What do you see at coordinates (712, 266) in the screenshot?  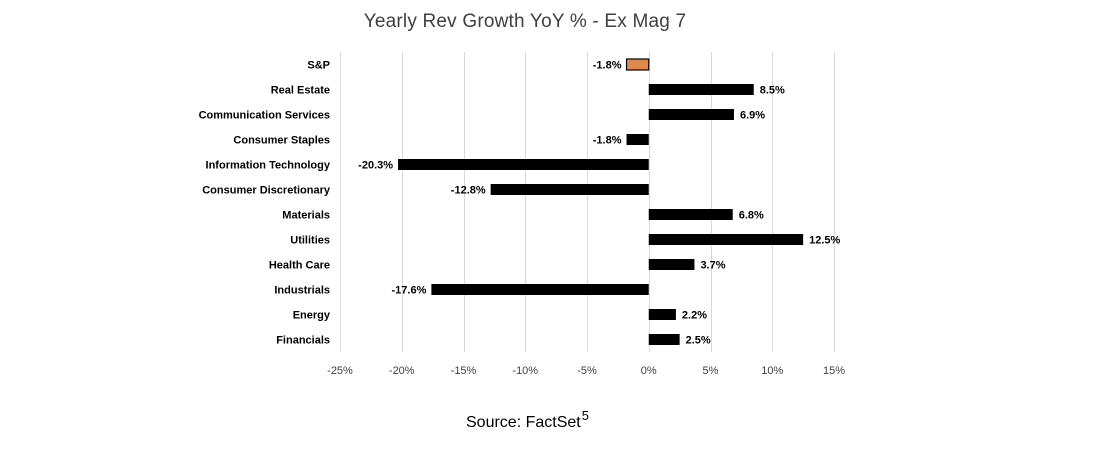 I see `data-label: 3.7%` at bounding box center [712, 266].